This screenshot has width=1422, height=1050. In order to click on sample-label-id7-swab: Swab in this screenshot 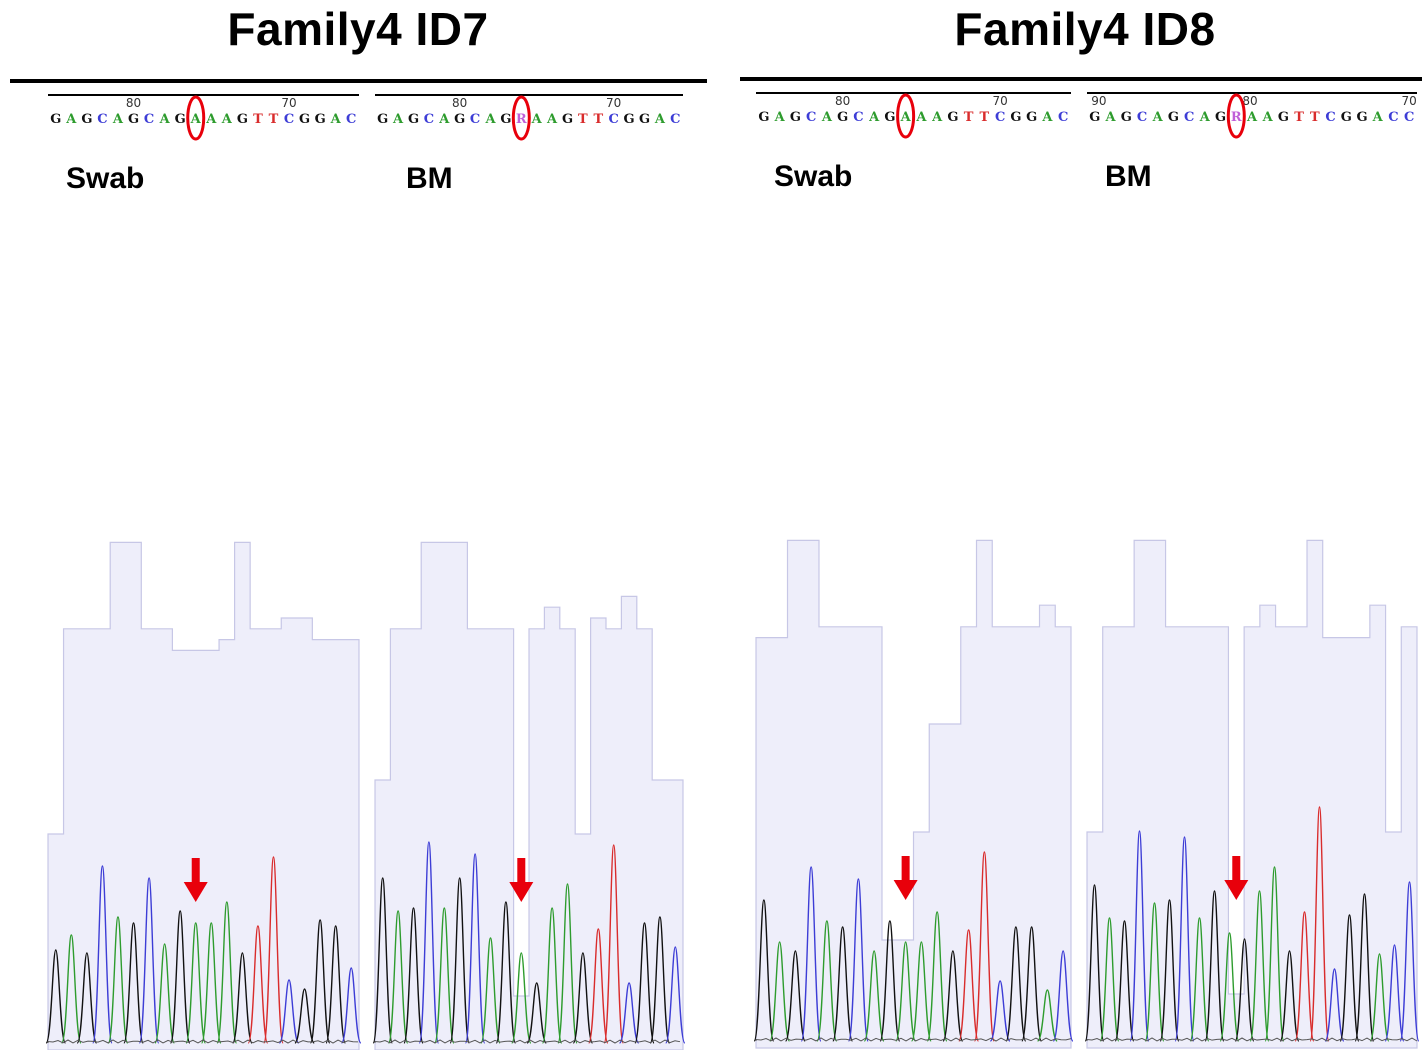, I will do `click(105, 178)`.